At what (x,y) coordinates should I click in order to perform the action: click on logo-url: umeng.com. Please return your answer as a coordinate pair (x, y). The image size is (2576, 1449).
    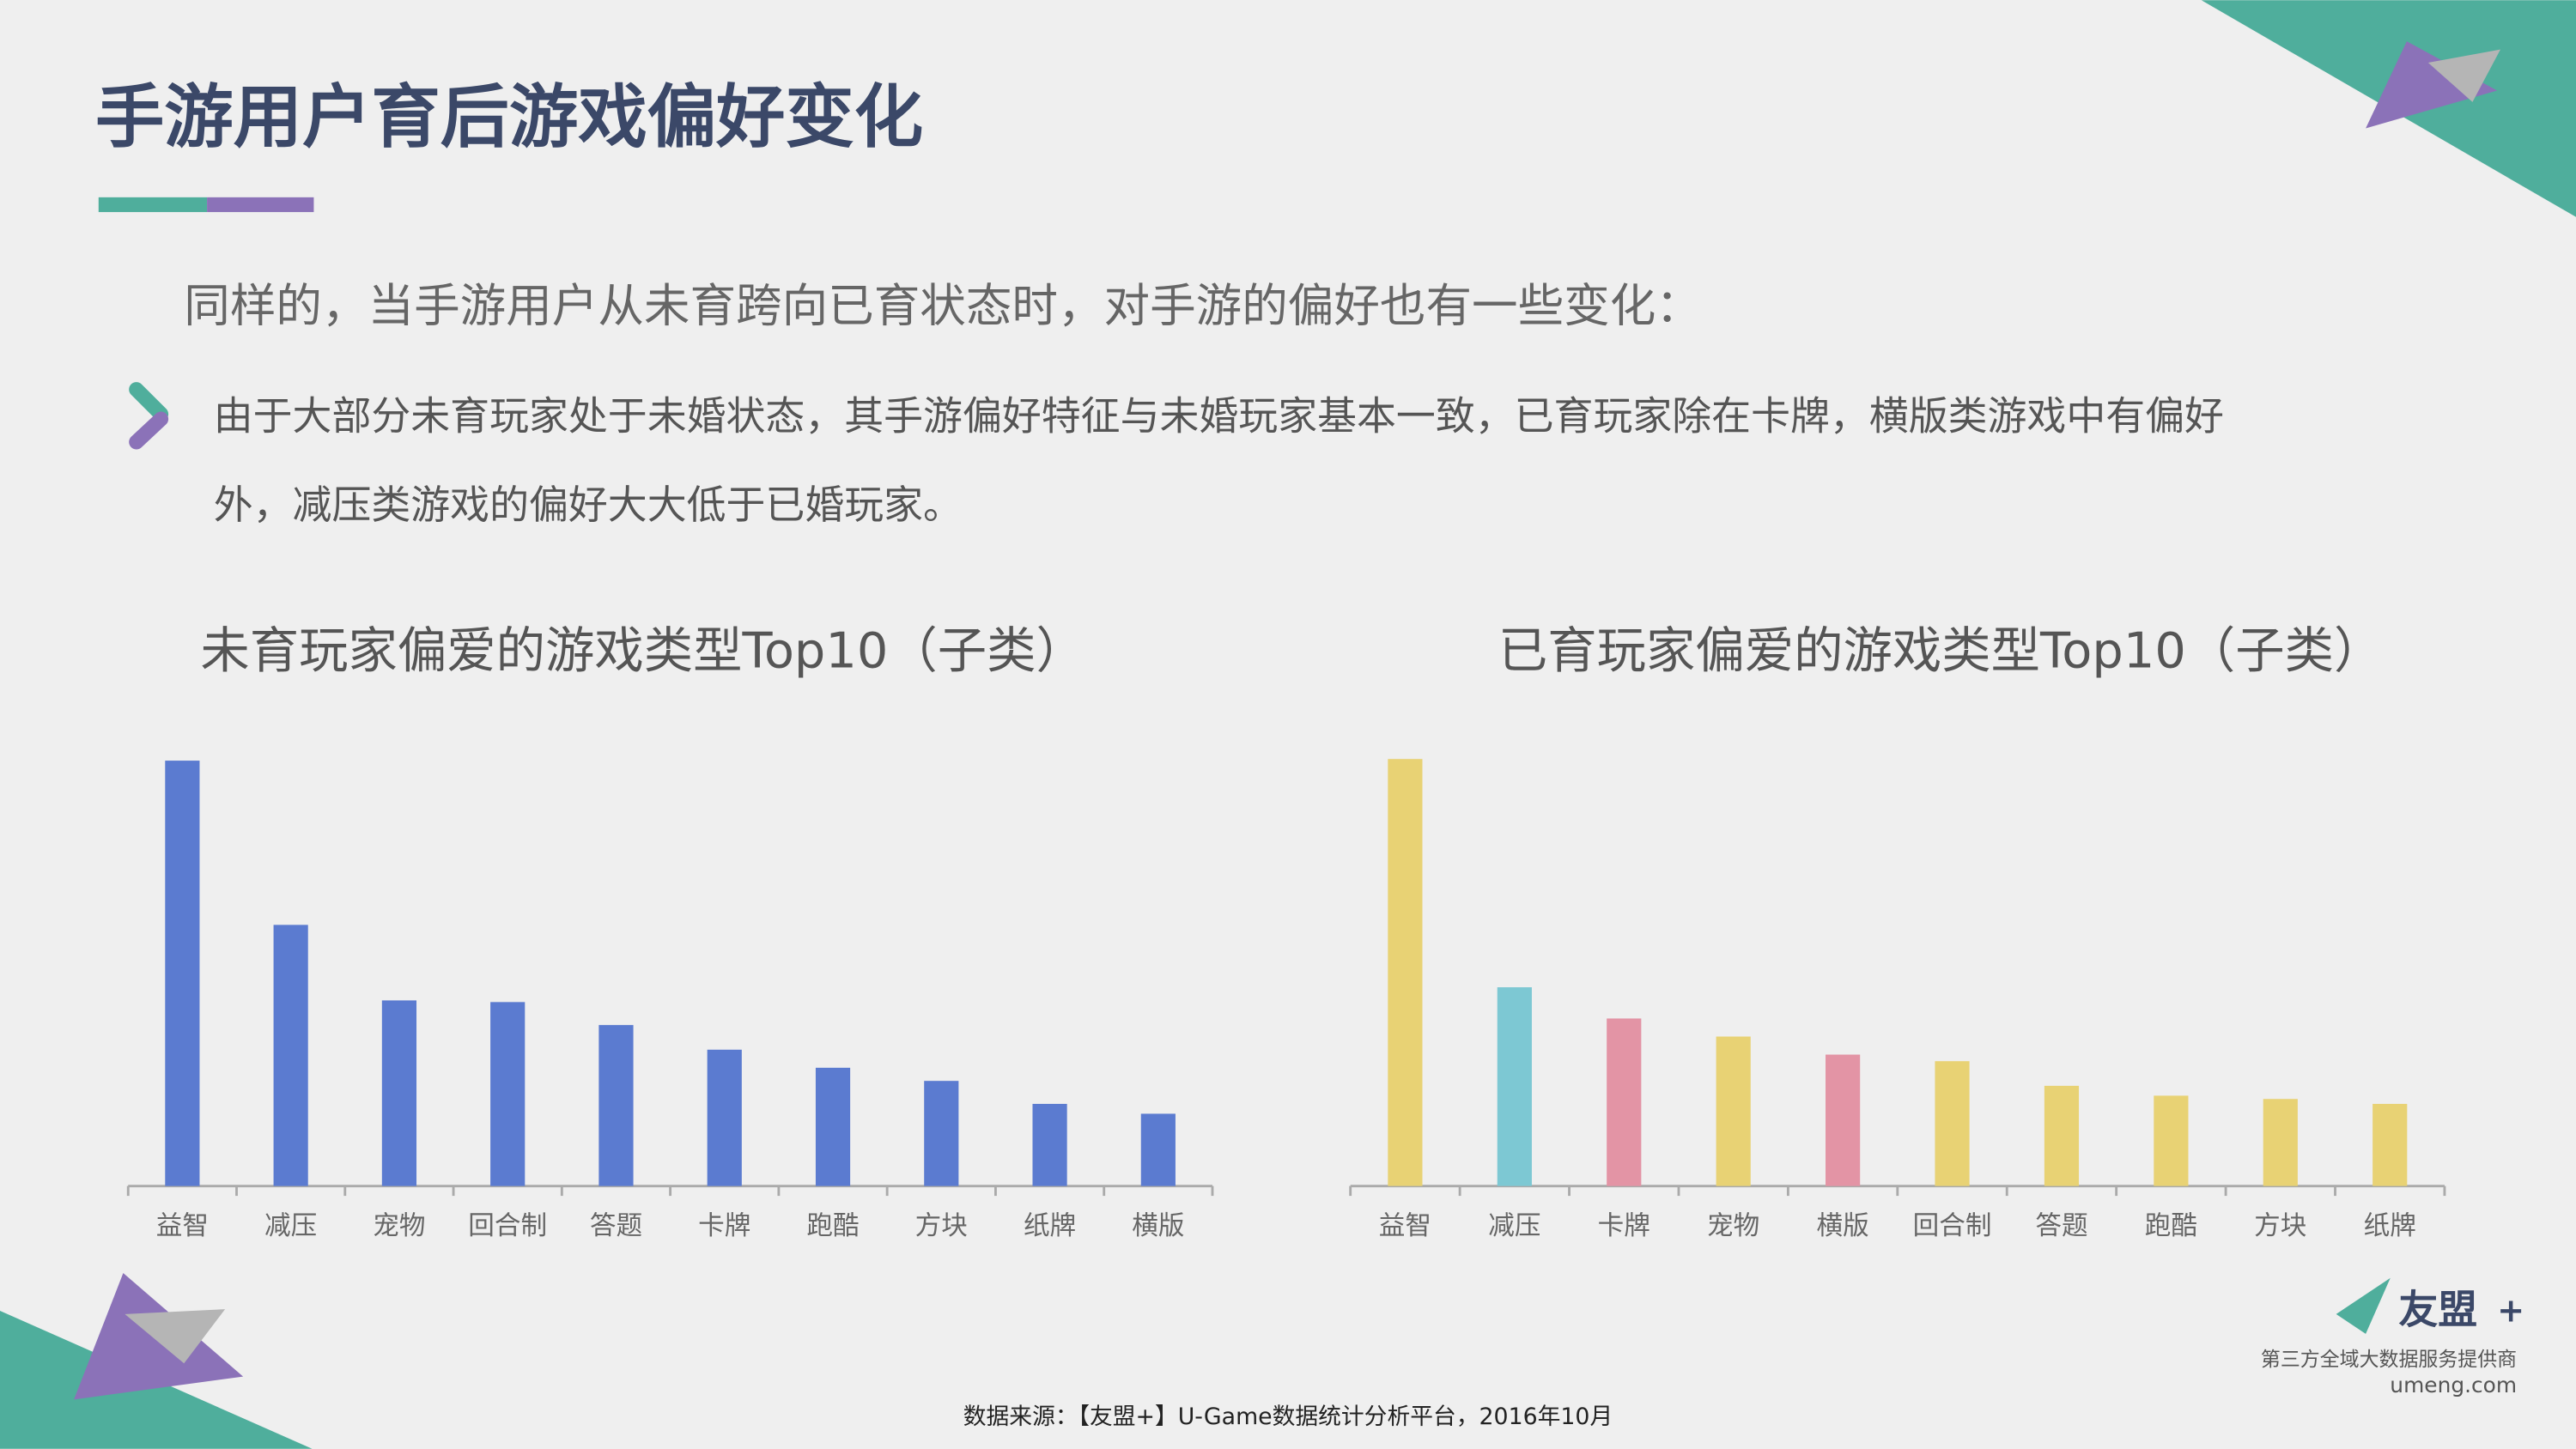
    Looking at the image, I should click on (2453, 1385).